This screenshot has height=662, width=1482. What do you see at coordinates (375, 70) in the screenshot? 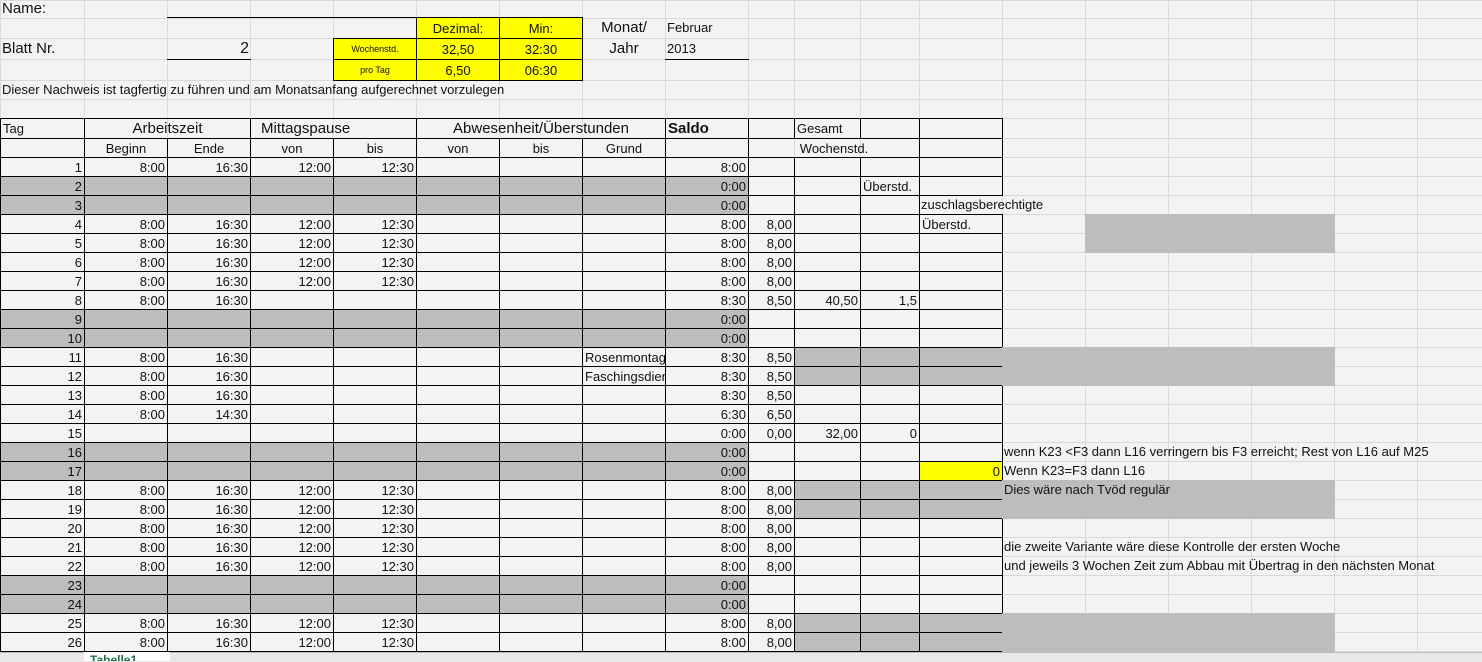
I see `protag-label: pro Tag` at bounding box center [375, 70].